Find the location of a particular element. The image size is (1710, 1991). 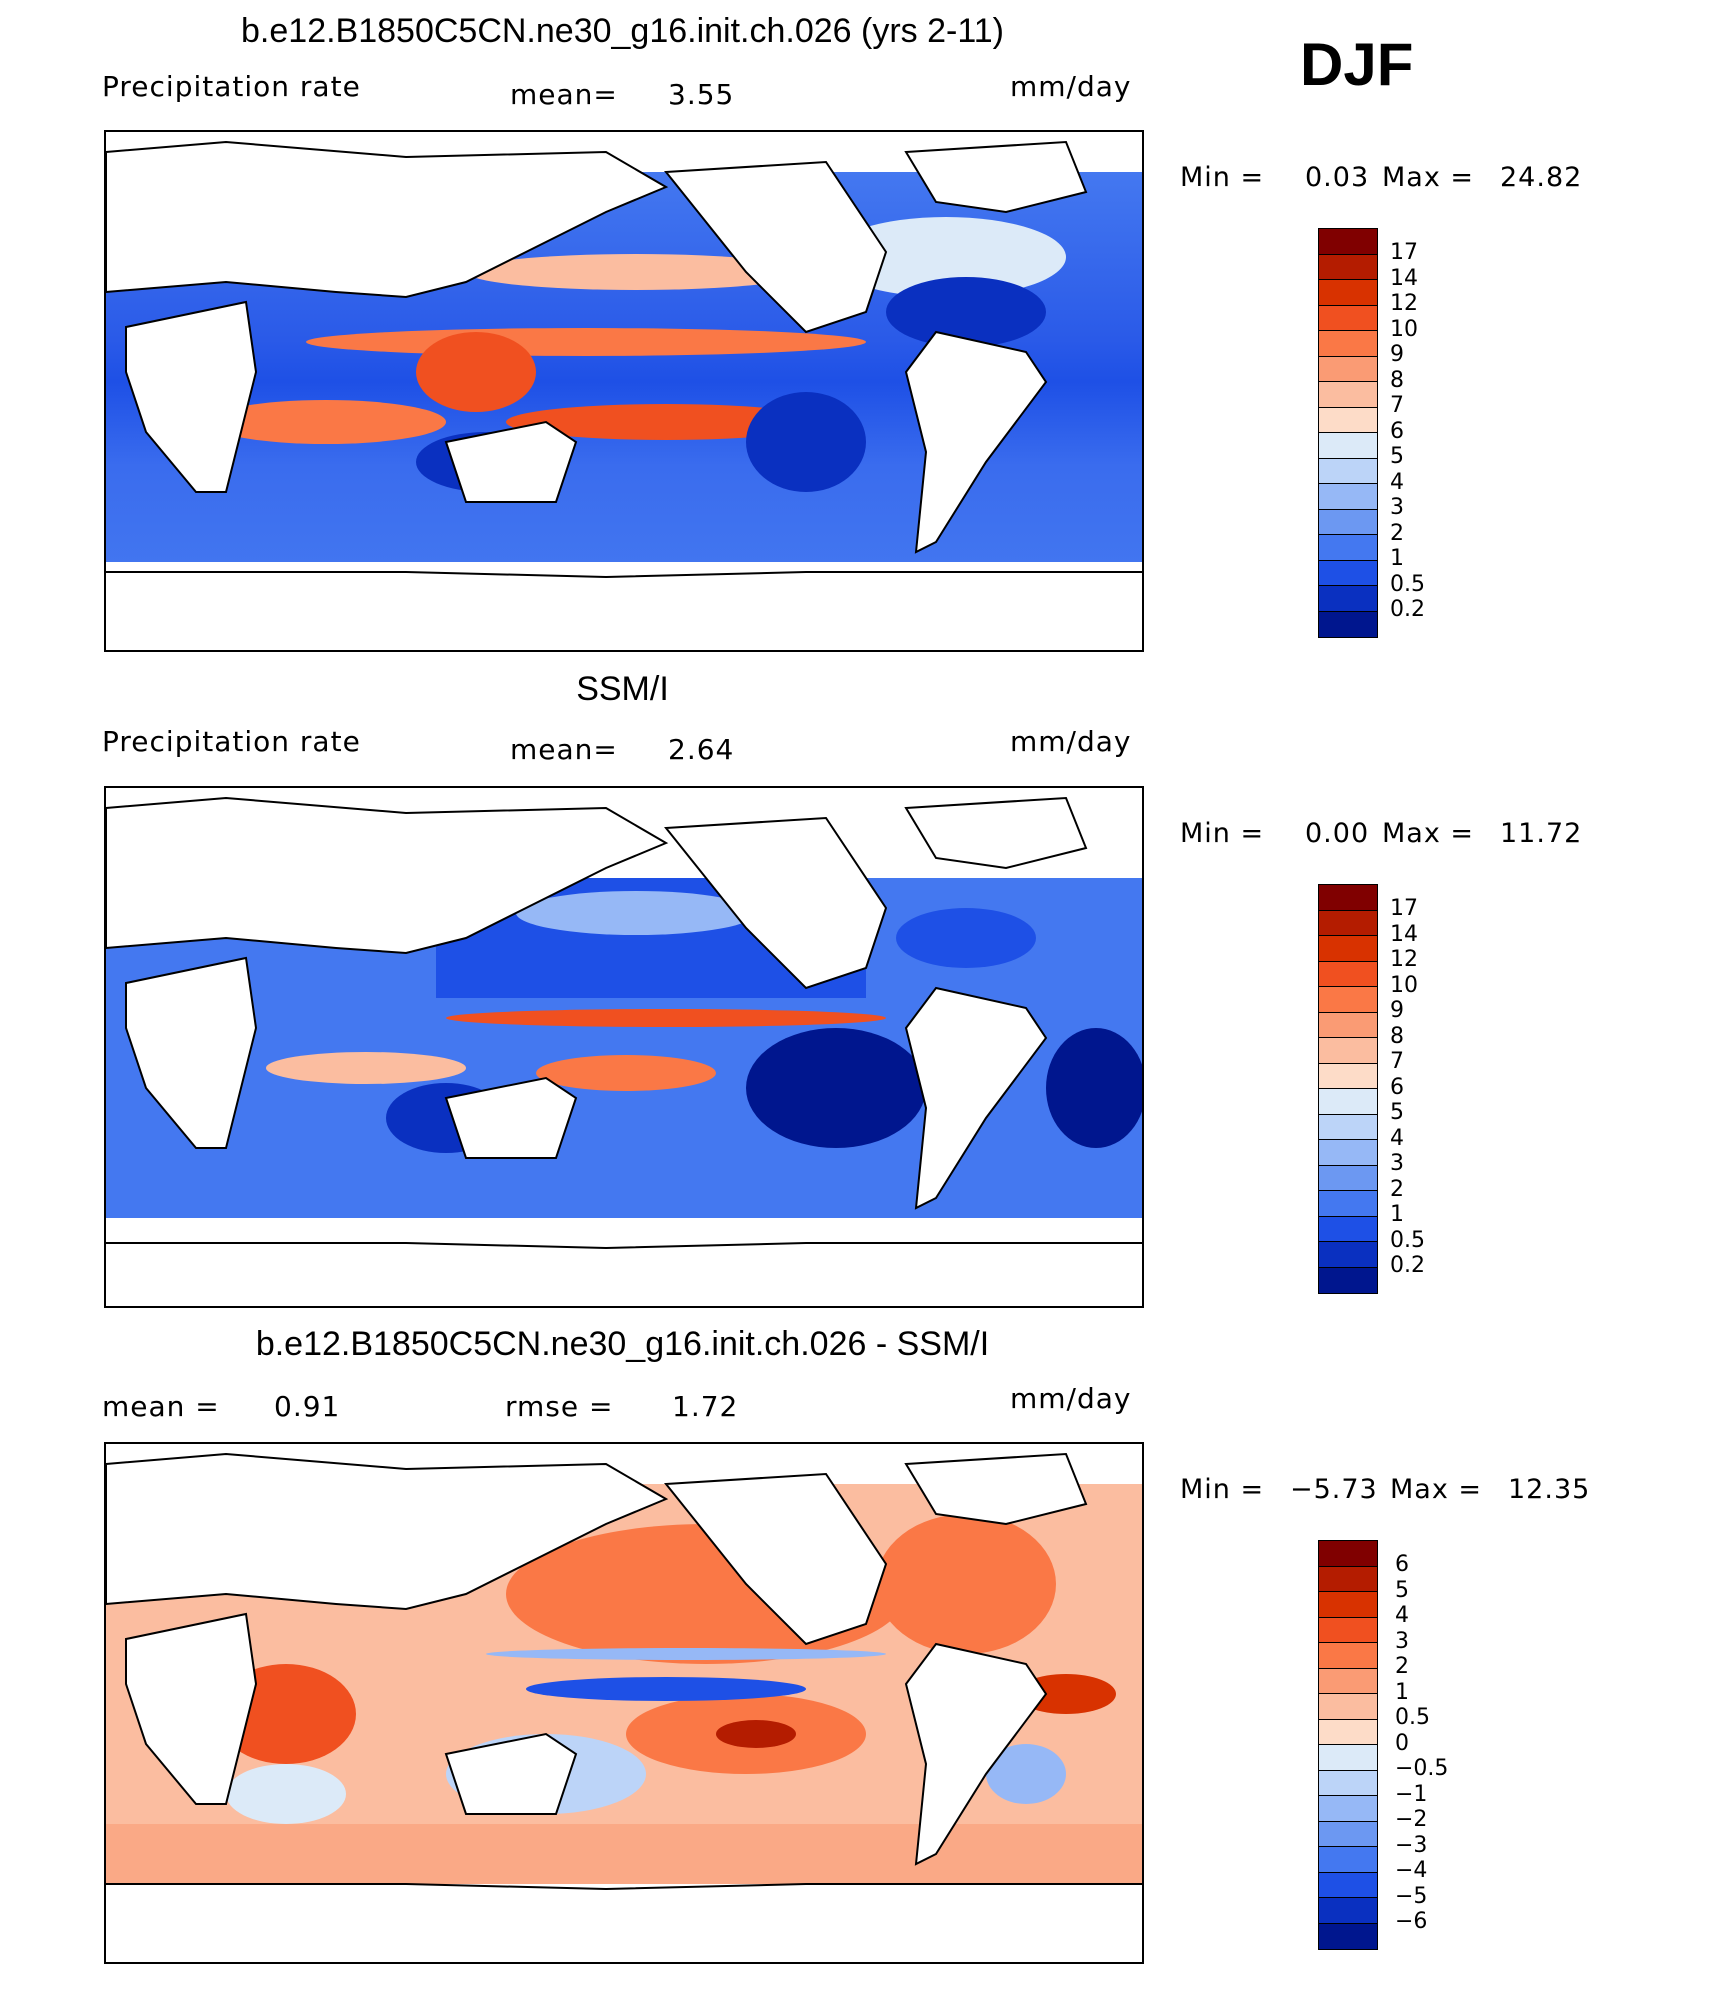

panel-2-max-label: Max = is located at coordinates (1428, 833).